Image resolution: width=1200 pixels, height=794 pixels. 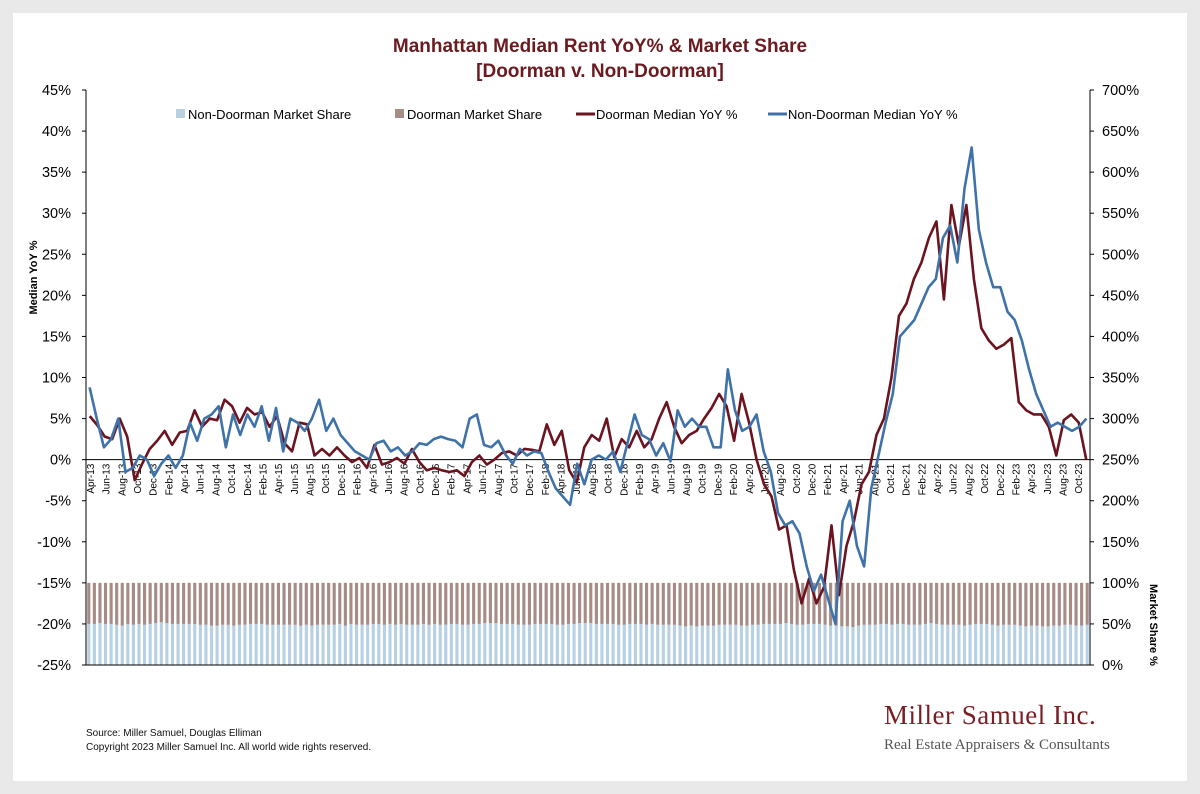 I want to click on x-tick-label: Dec-15, so click(x=342, y=479).